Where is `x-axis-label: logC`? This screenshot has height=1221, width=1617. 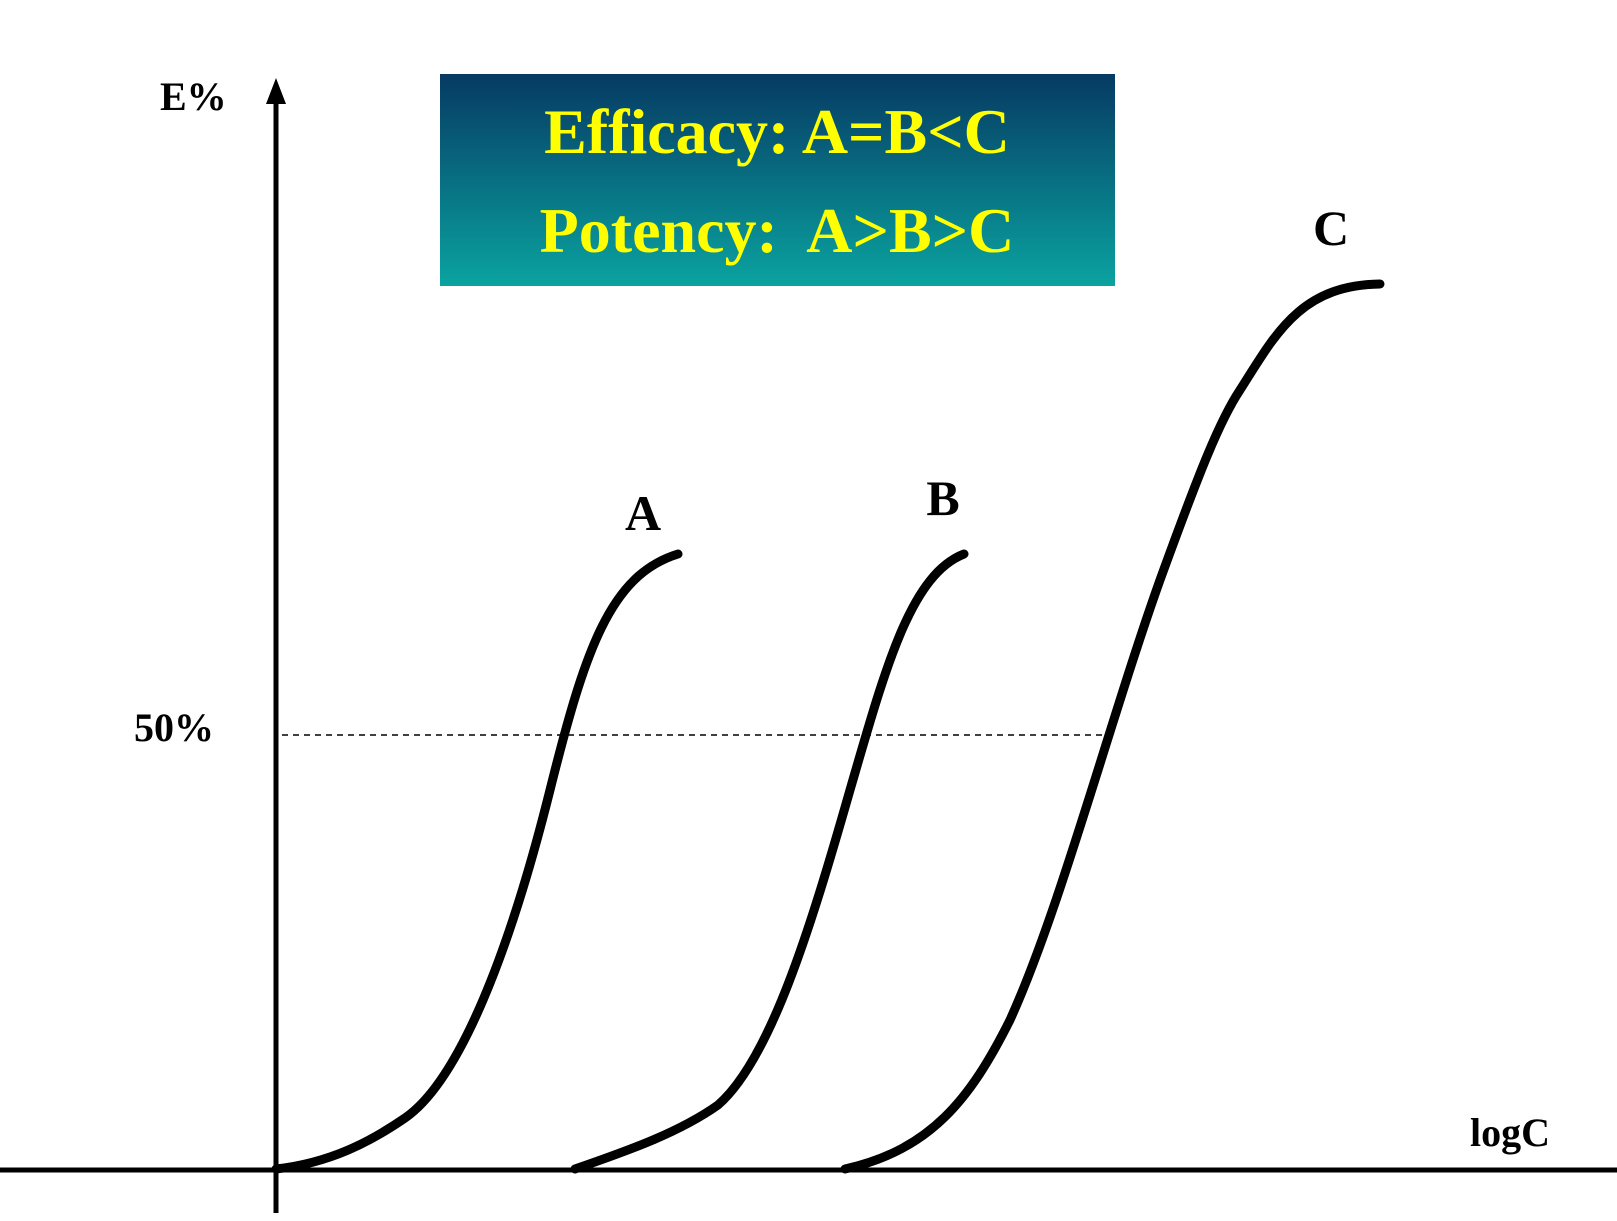 x-axis-label: logC is located at coordinates (1510, 1132).